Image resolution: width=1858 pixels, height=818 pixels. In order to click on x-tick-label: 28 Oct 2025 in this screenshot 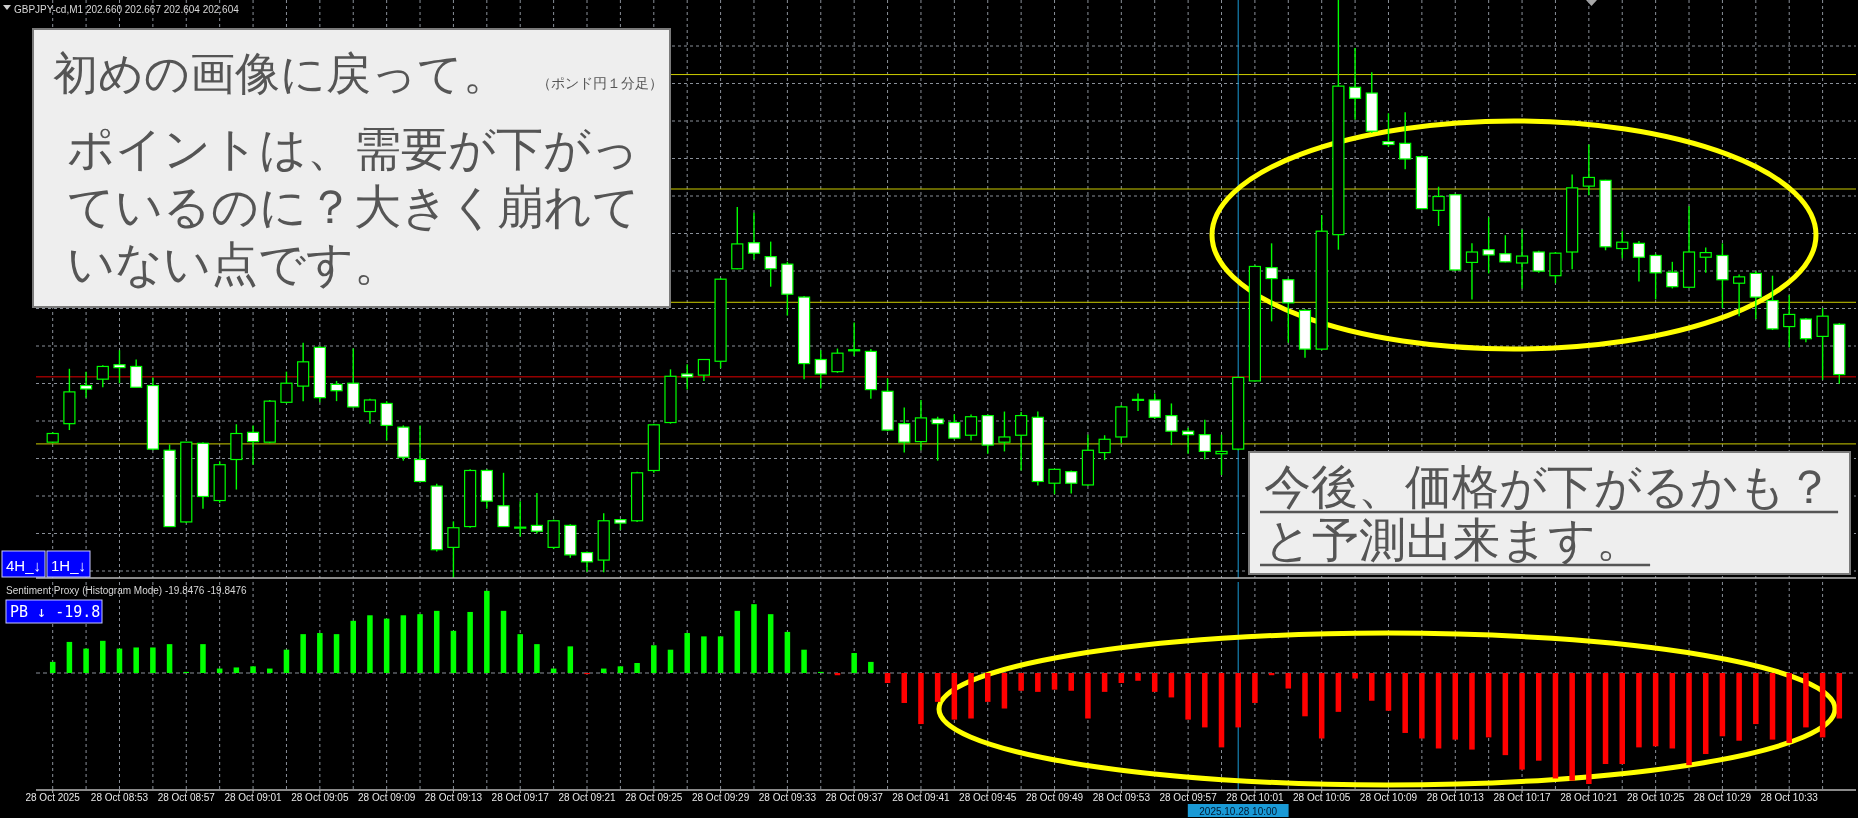, I will do `click(53, 797)`.